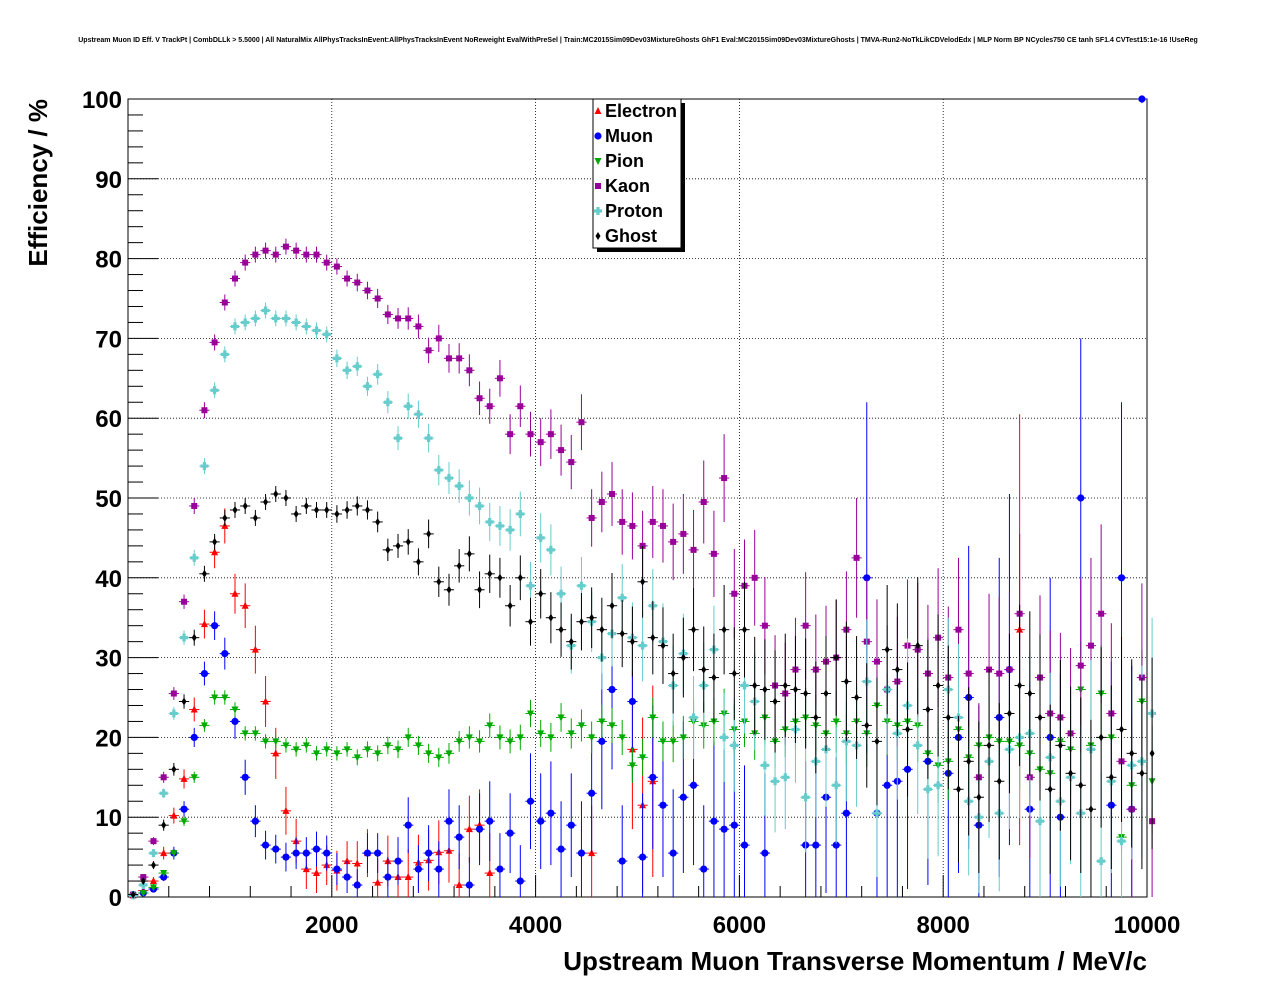  What do you see at coordinates (115, 898) in the screenshot?
I see `y-tick-label: 0` at bounding box center [115, 898].